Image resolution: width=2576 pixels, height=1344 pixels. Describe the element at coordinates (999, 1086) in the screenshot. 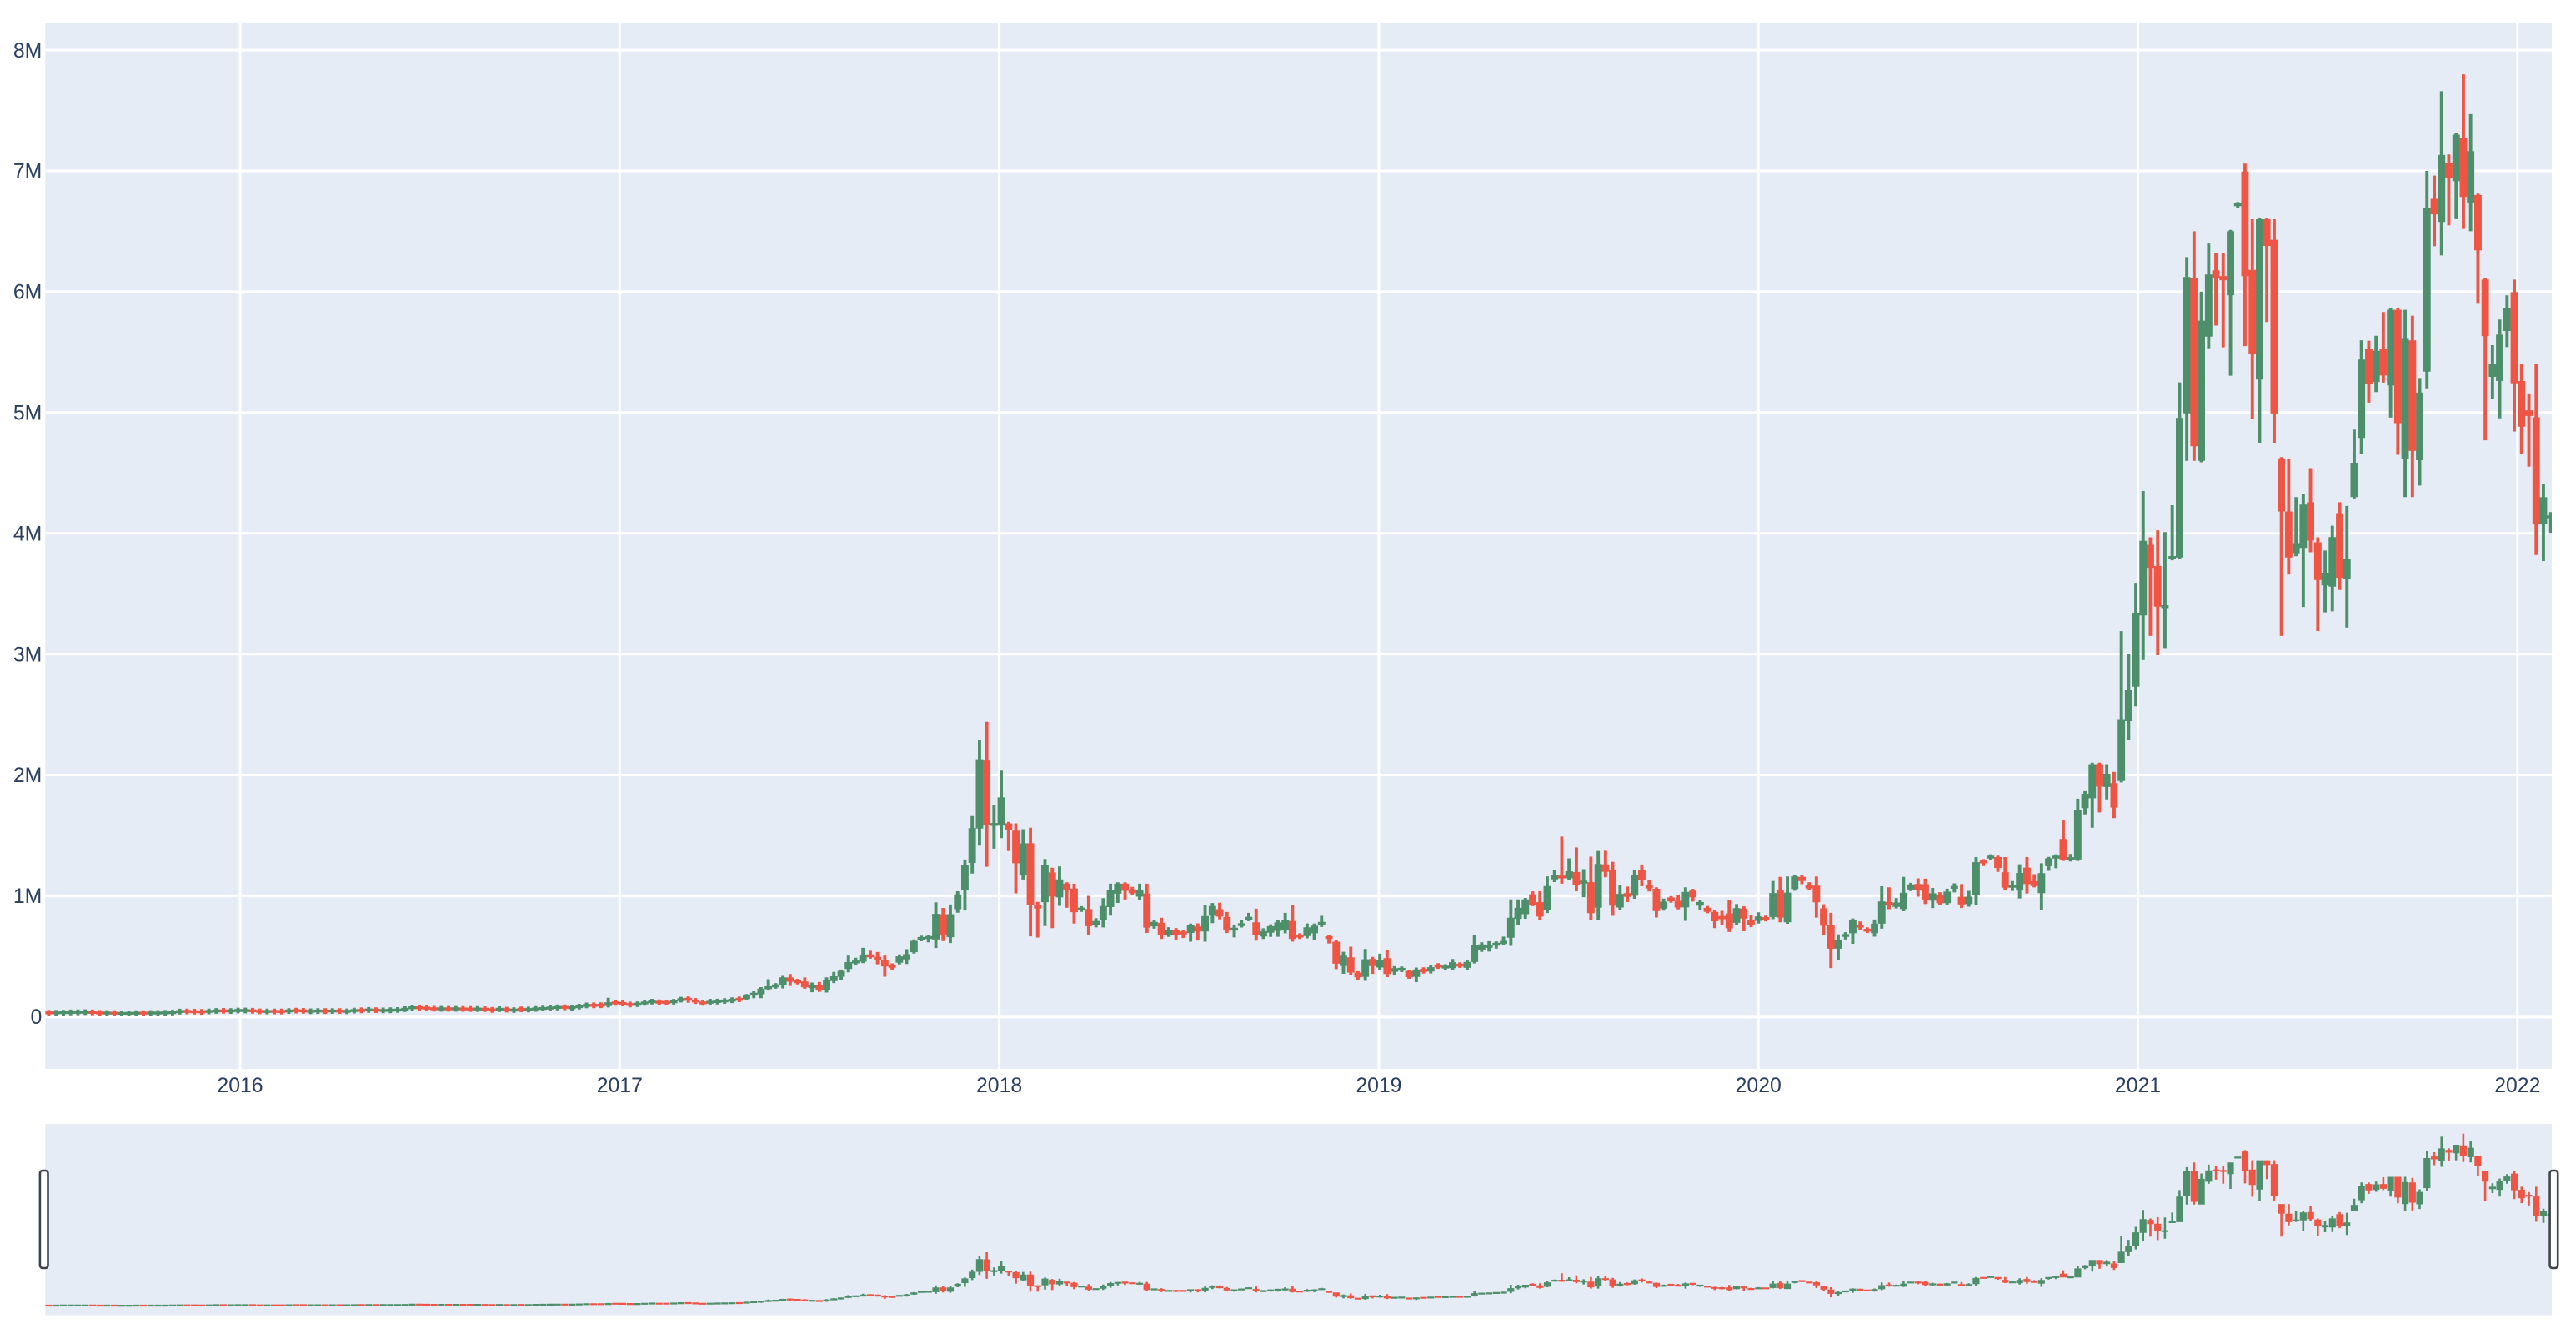

I see `svg-text: 2018` at that location.